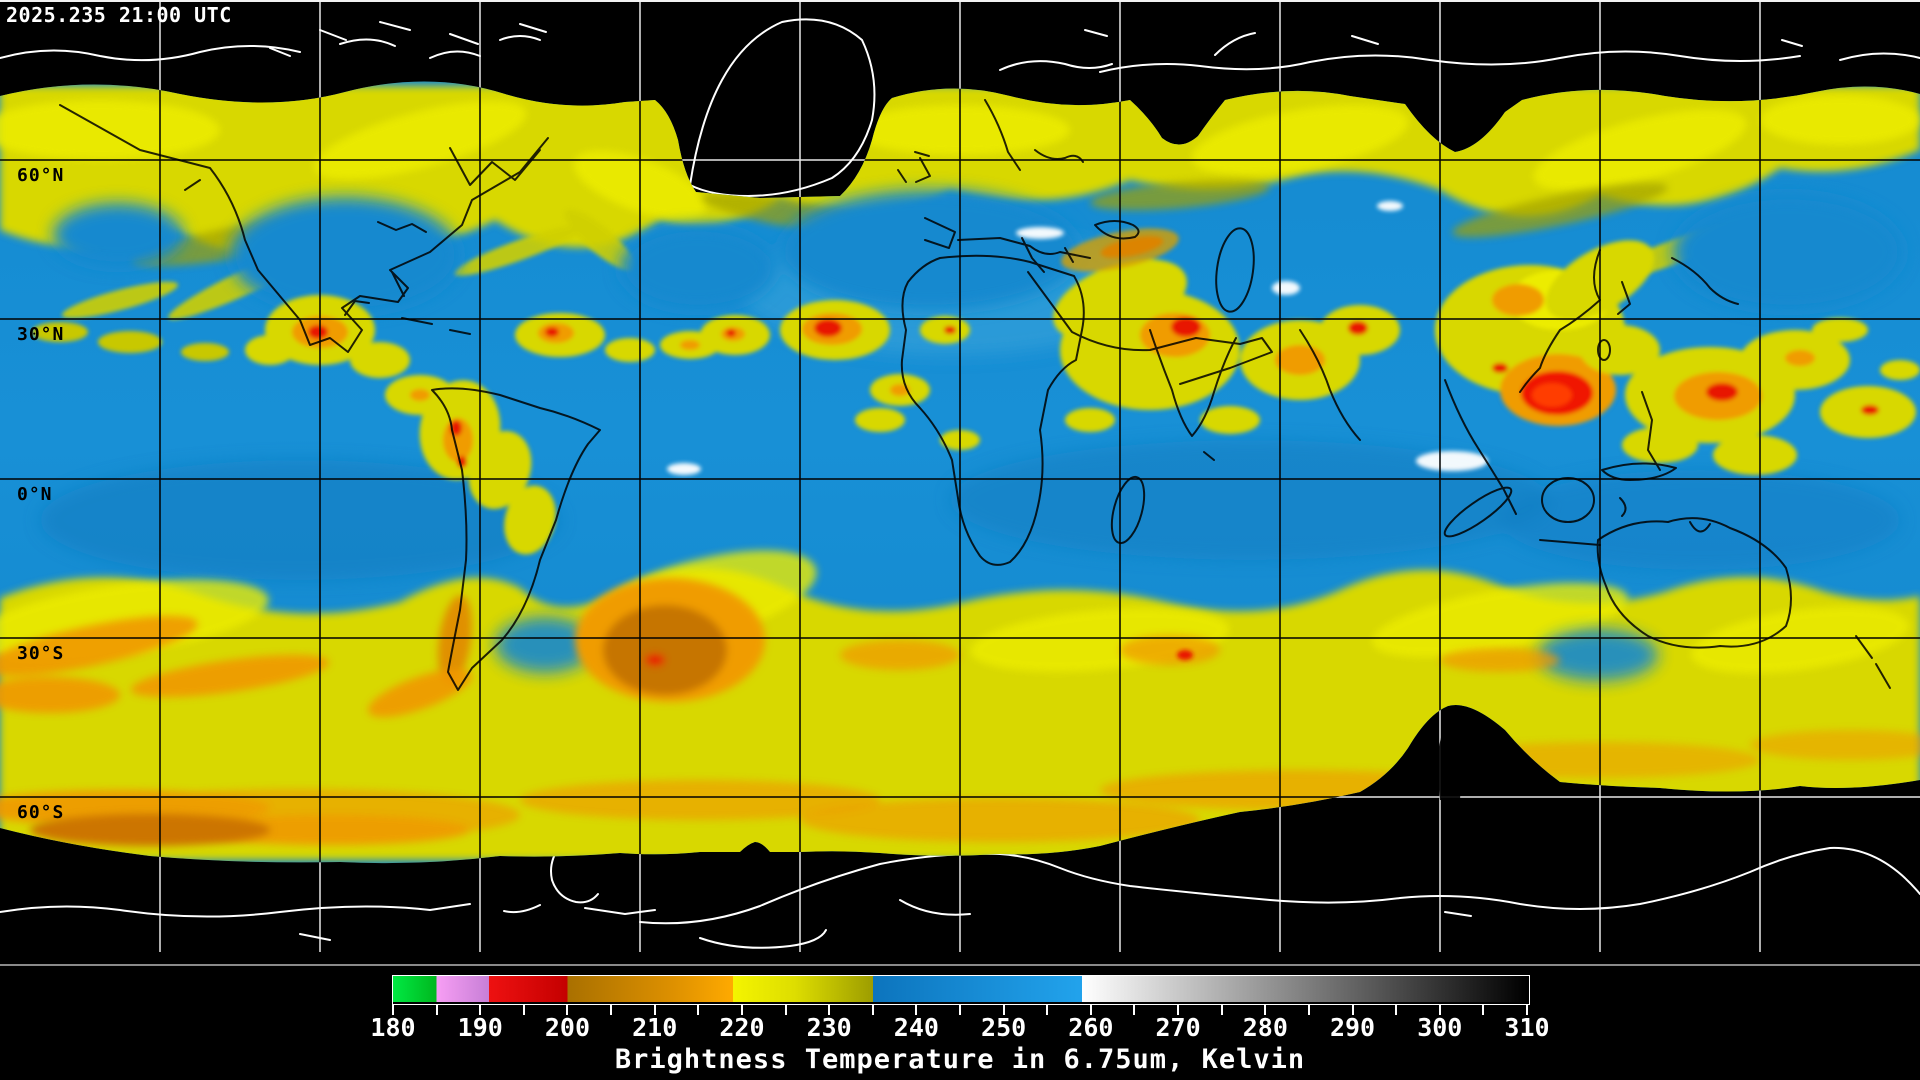 This screenshot has width=1920, height=1080. Describe the element at coordinates (960, 1059) in the screenshot. I see `colorbar-caption: Brightness Temperature in 6.75um, Kelvin` at that location.